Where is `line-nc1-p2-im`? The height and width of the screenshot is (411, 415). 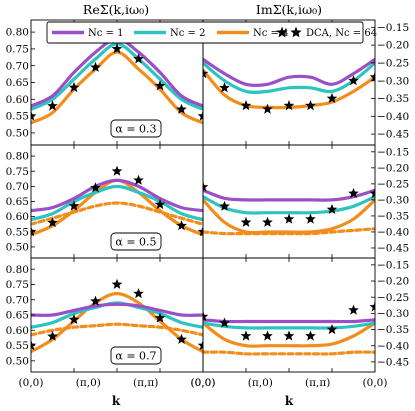
line-nc1-p2-im is located at coordinates (289, 195).